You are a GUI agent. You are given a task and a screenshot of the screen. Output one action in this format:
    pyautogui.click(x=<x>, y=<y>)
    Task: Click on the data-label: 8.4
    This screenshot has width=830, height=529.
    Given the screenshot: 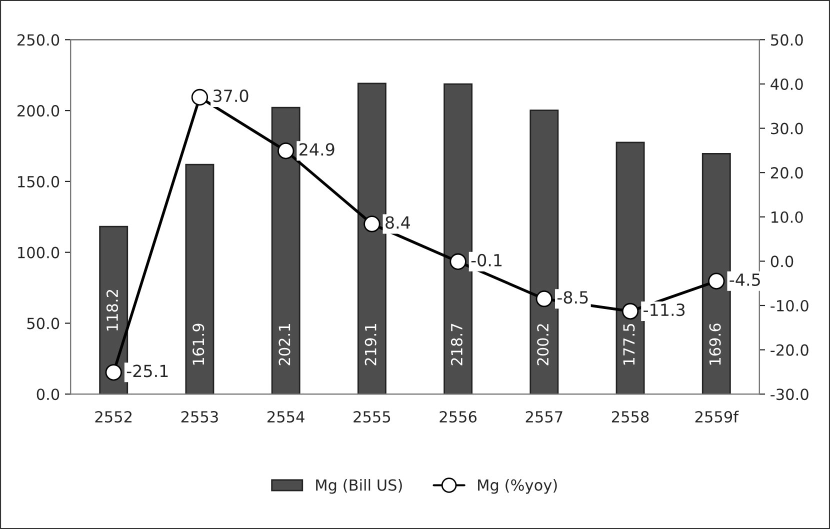 What is the action you would take?
    pyautogui.click(x=398, y=222)
    